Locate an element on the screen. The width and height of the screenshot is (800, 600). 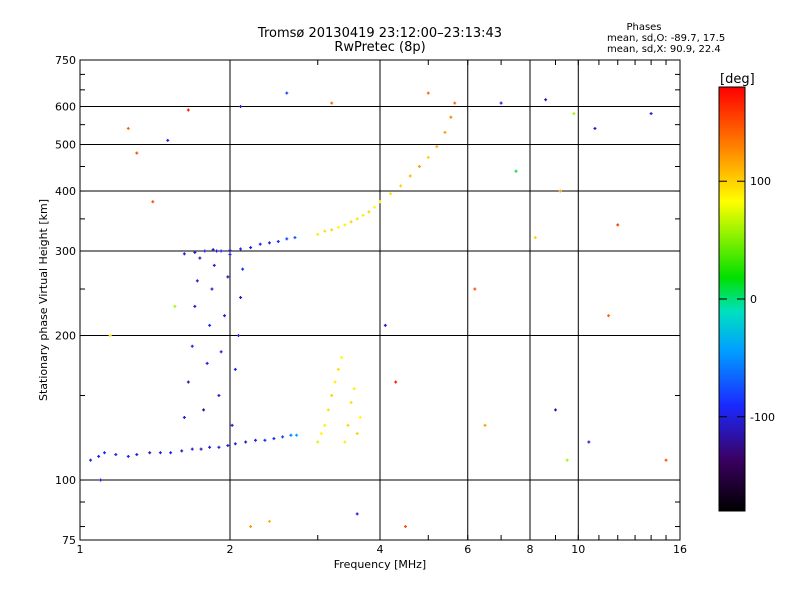
colorbar-tick-label: 0 is located at coordinates (753, 299).